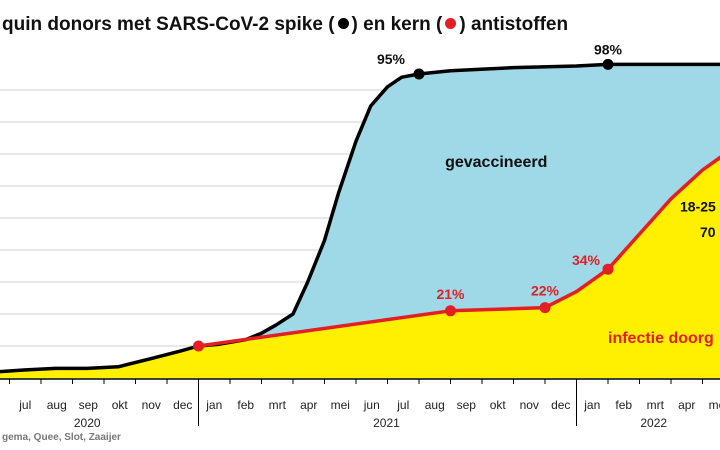 This screenshot has height=450, width=720. I want to click on vaccinated-label: gevaccineerd, so click(496, 162).